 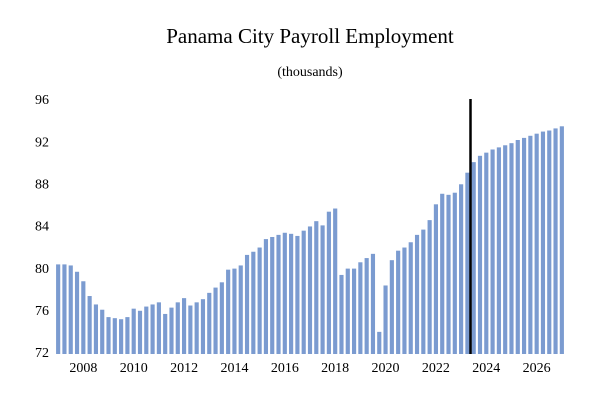 I want to click on x-tick-label: 2022, so click(x=436, y=368).